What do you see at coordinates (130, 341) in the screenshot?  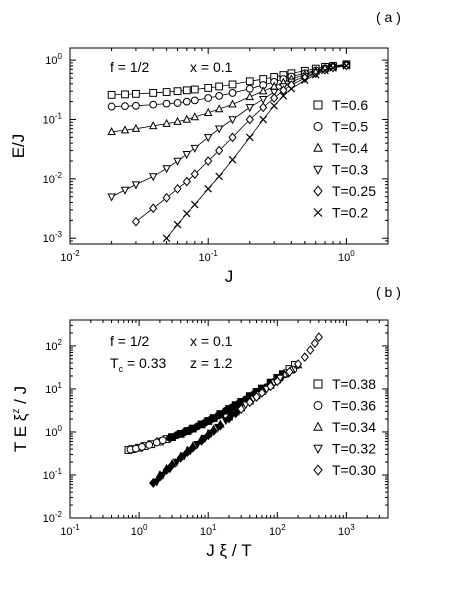 I see `annotation-f: f = 1/2` at bounding box center [130, 341].